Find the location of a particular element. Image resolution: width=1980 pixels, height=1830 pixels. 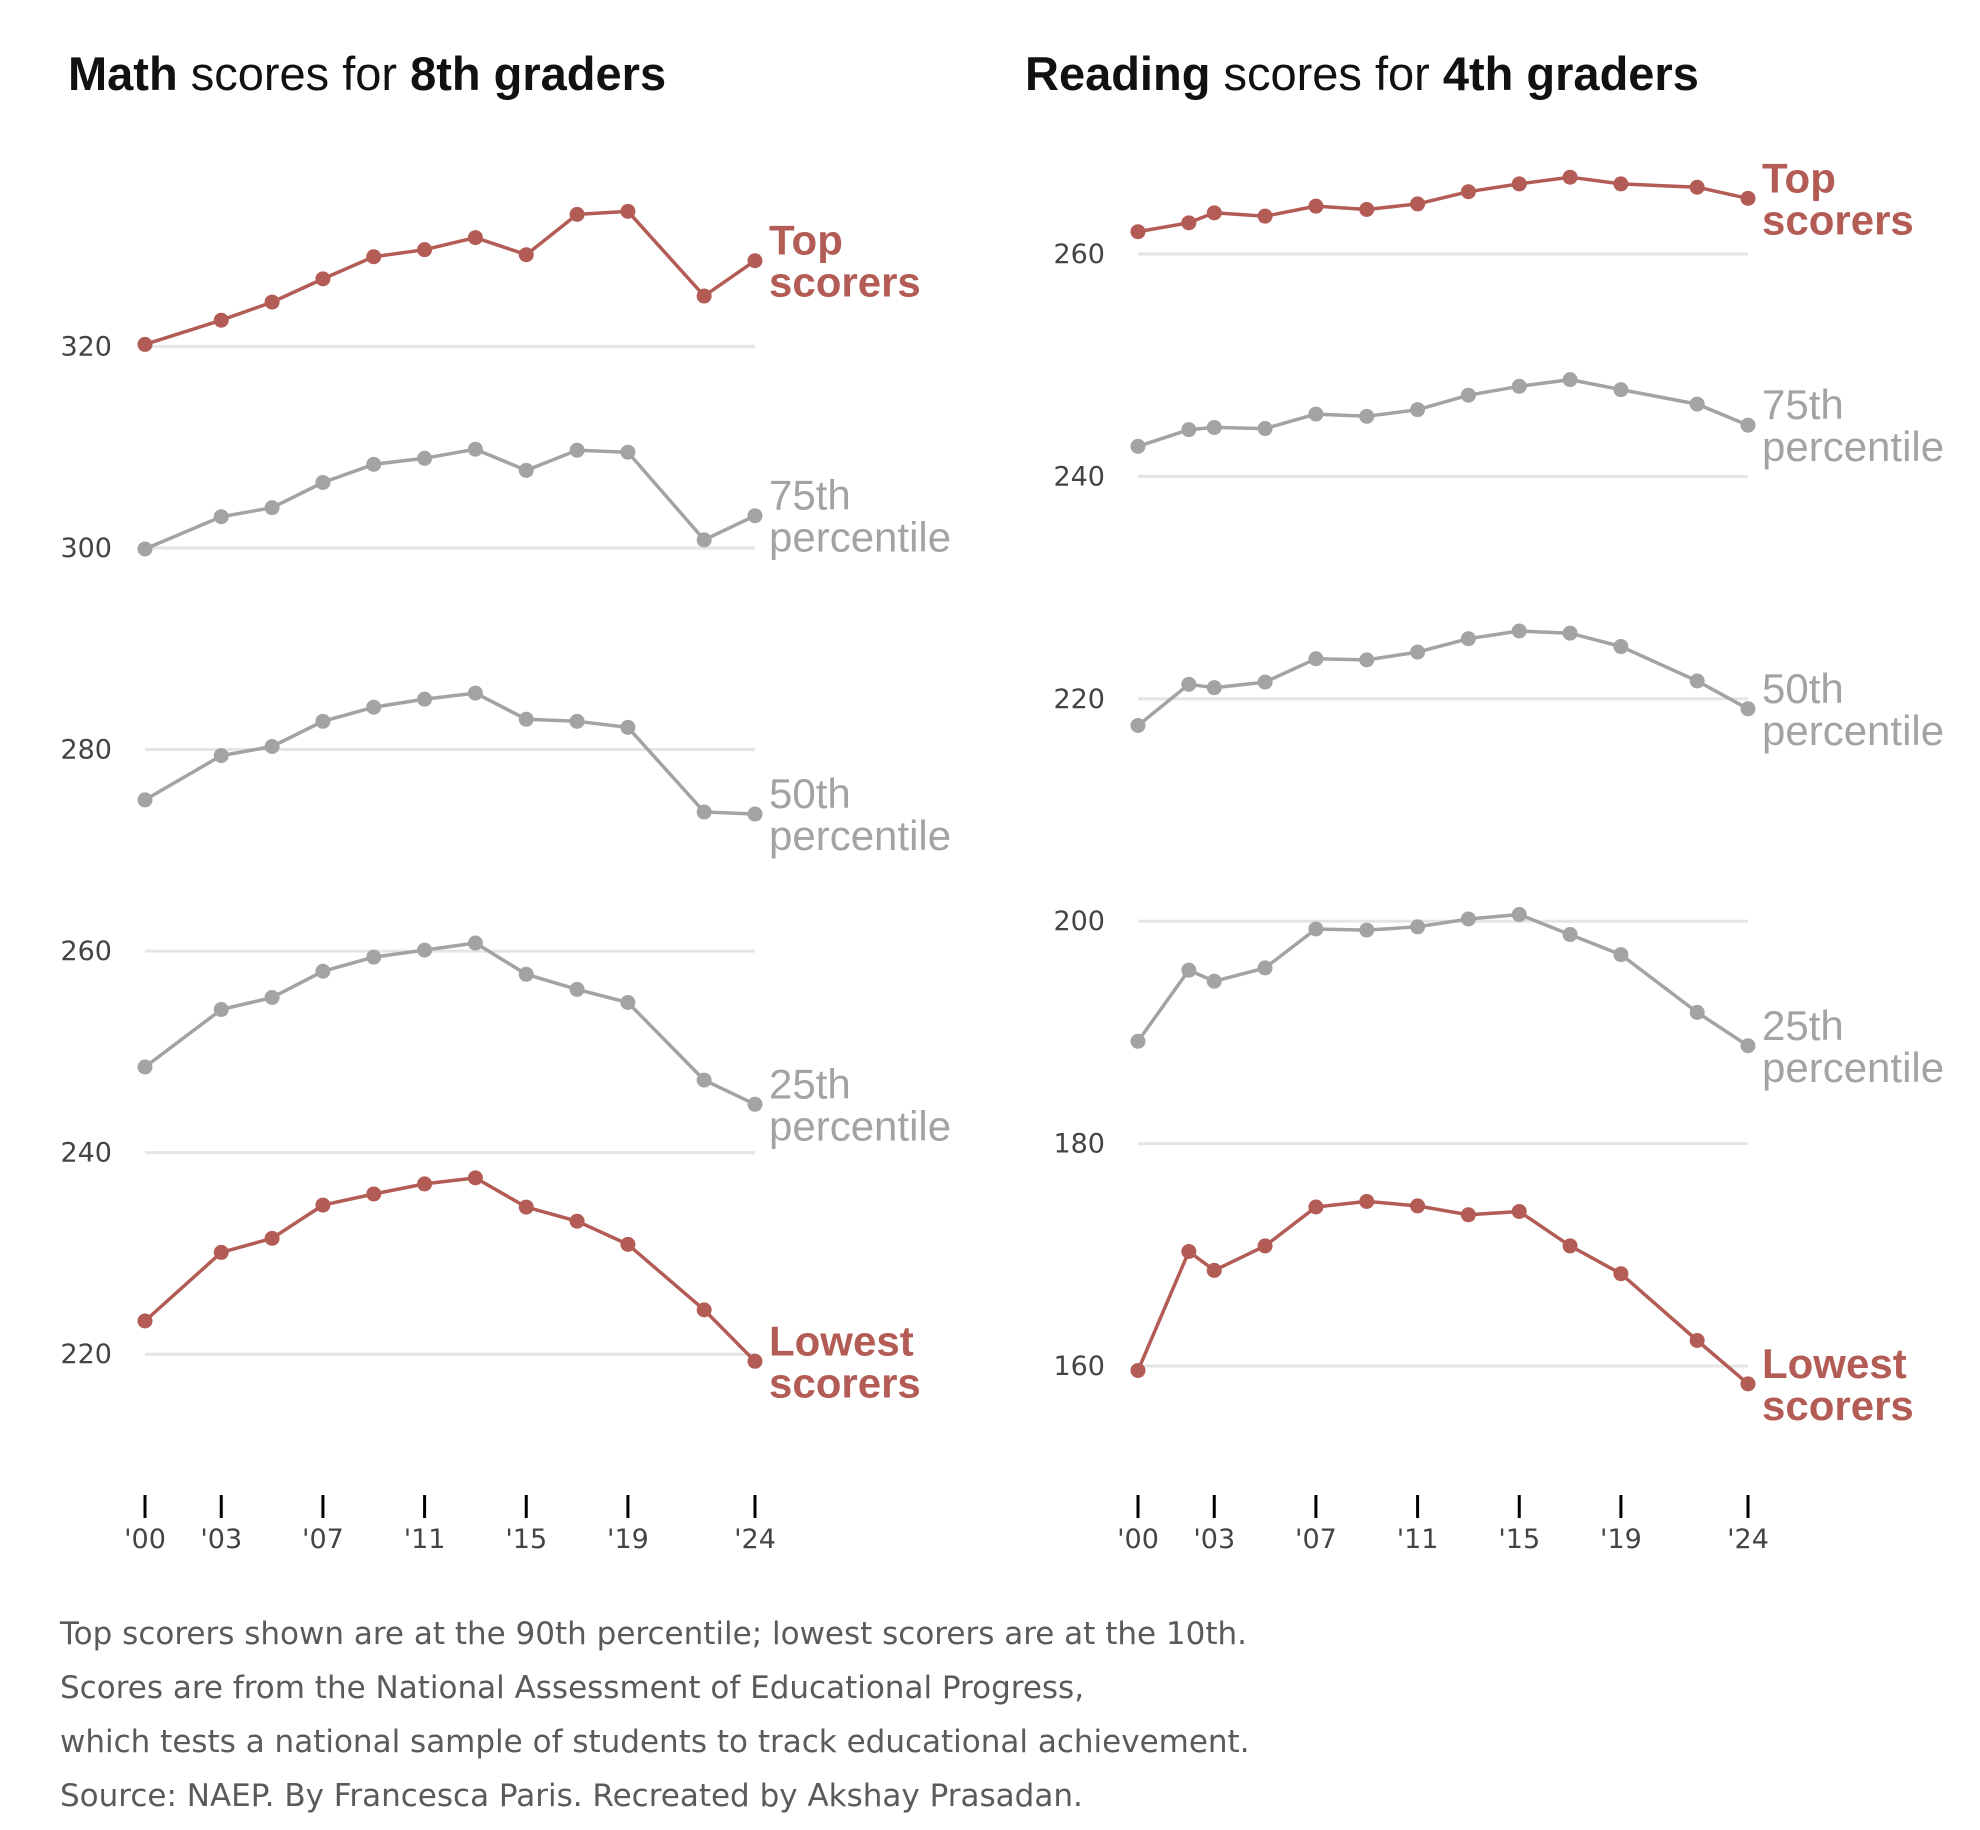

math-chart-title: Math scores for 8th graders is located at coordinates (367, 73).